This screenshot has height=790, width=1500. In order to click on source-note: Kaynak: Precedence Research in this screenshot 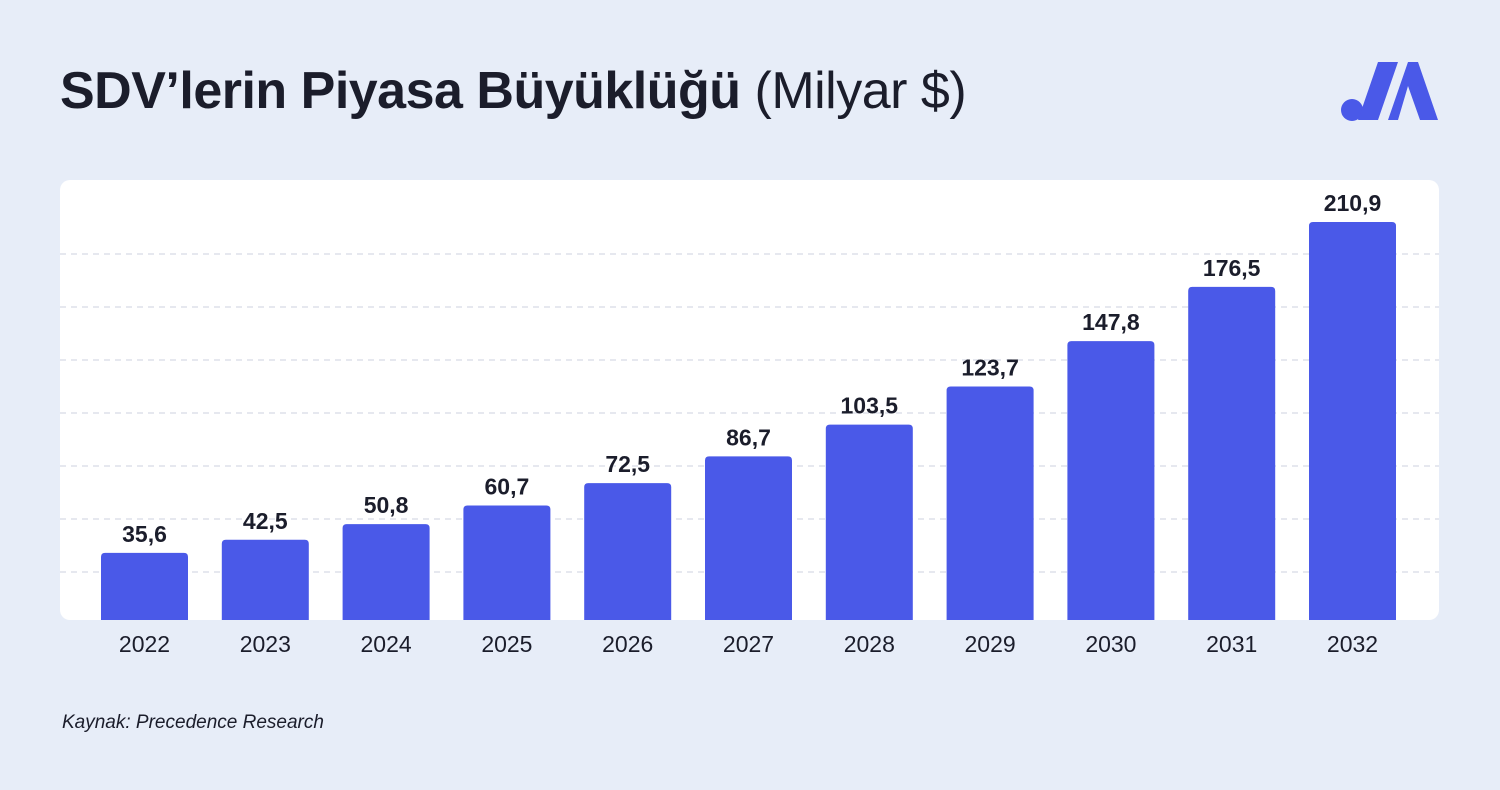, I will do `click(193, 722)`.